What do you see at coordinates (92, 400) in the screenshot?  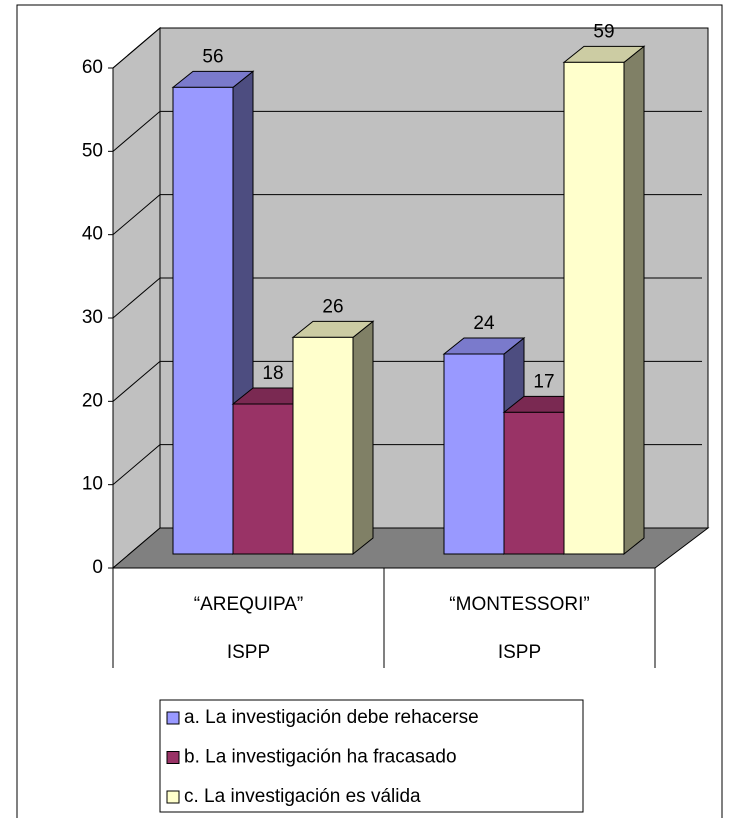 I see `y-tick-label: 20` at bounding box center [92, 400].